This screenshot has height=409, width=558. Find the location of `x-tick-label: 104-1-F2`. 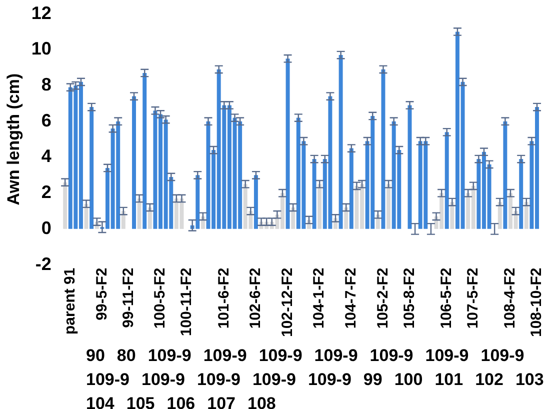

x-tick-label: 104-1-F2 is located at coordinates (319, 298).